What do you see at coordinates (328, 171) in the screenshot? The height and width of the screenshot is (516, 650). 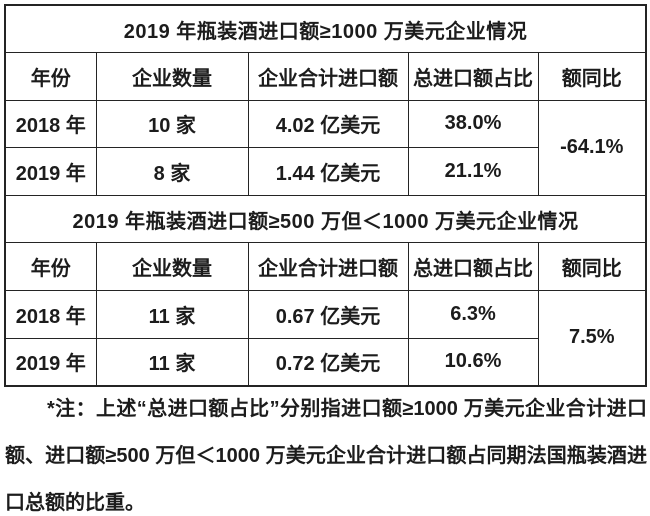 I see `cell-import-total: 1.44 亿美元` at bounding box center [328, 171].